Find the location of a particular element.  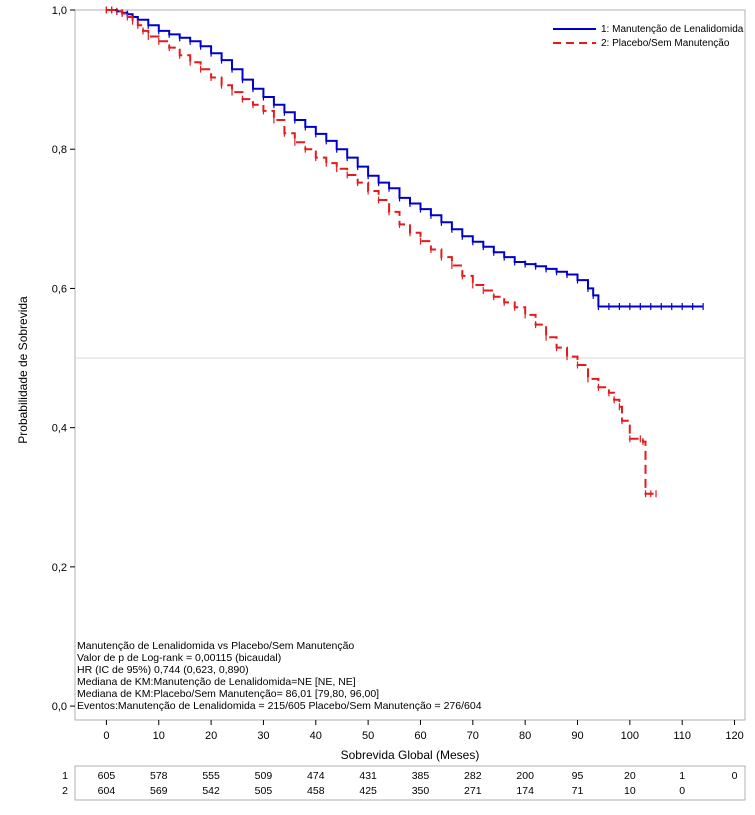

at-risk-value: 385 is located at coordinates (421, 776).